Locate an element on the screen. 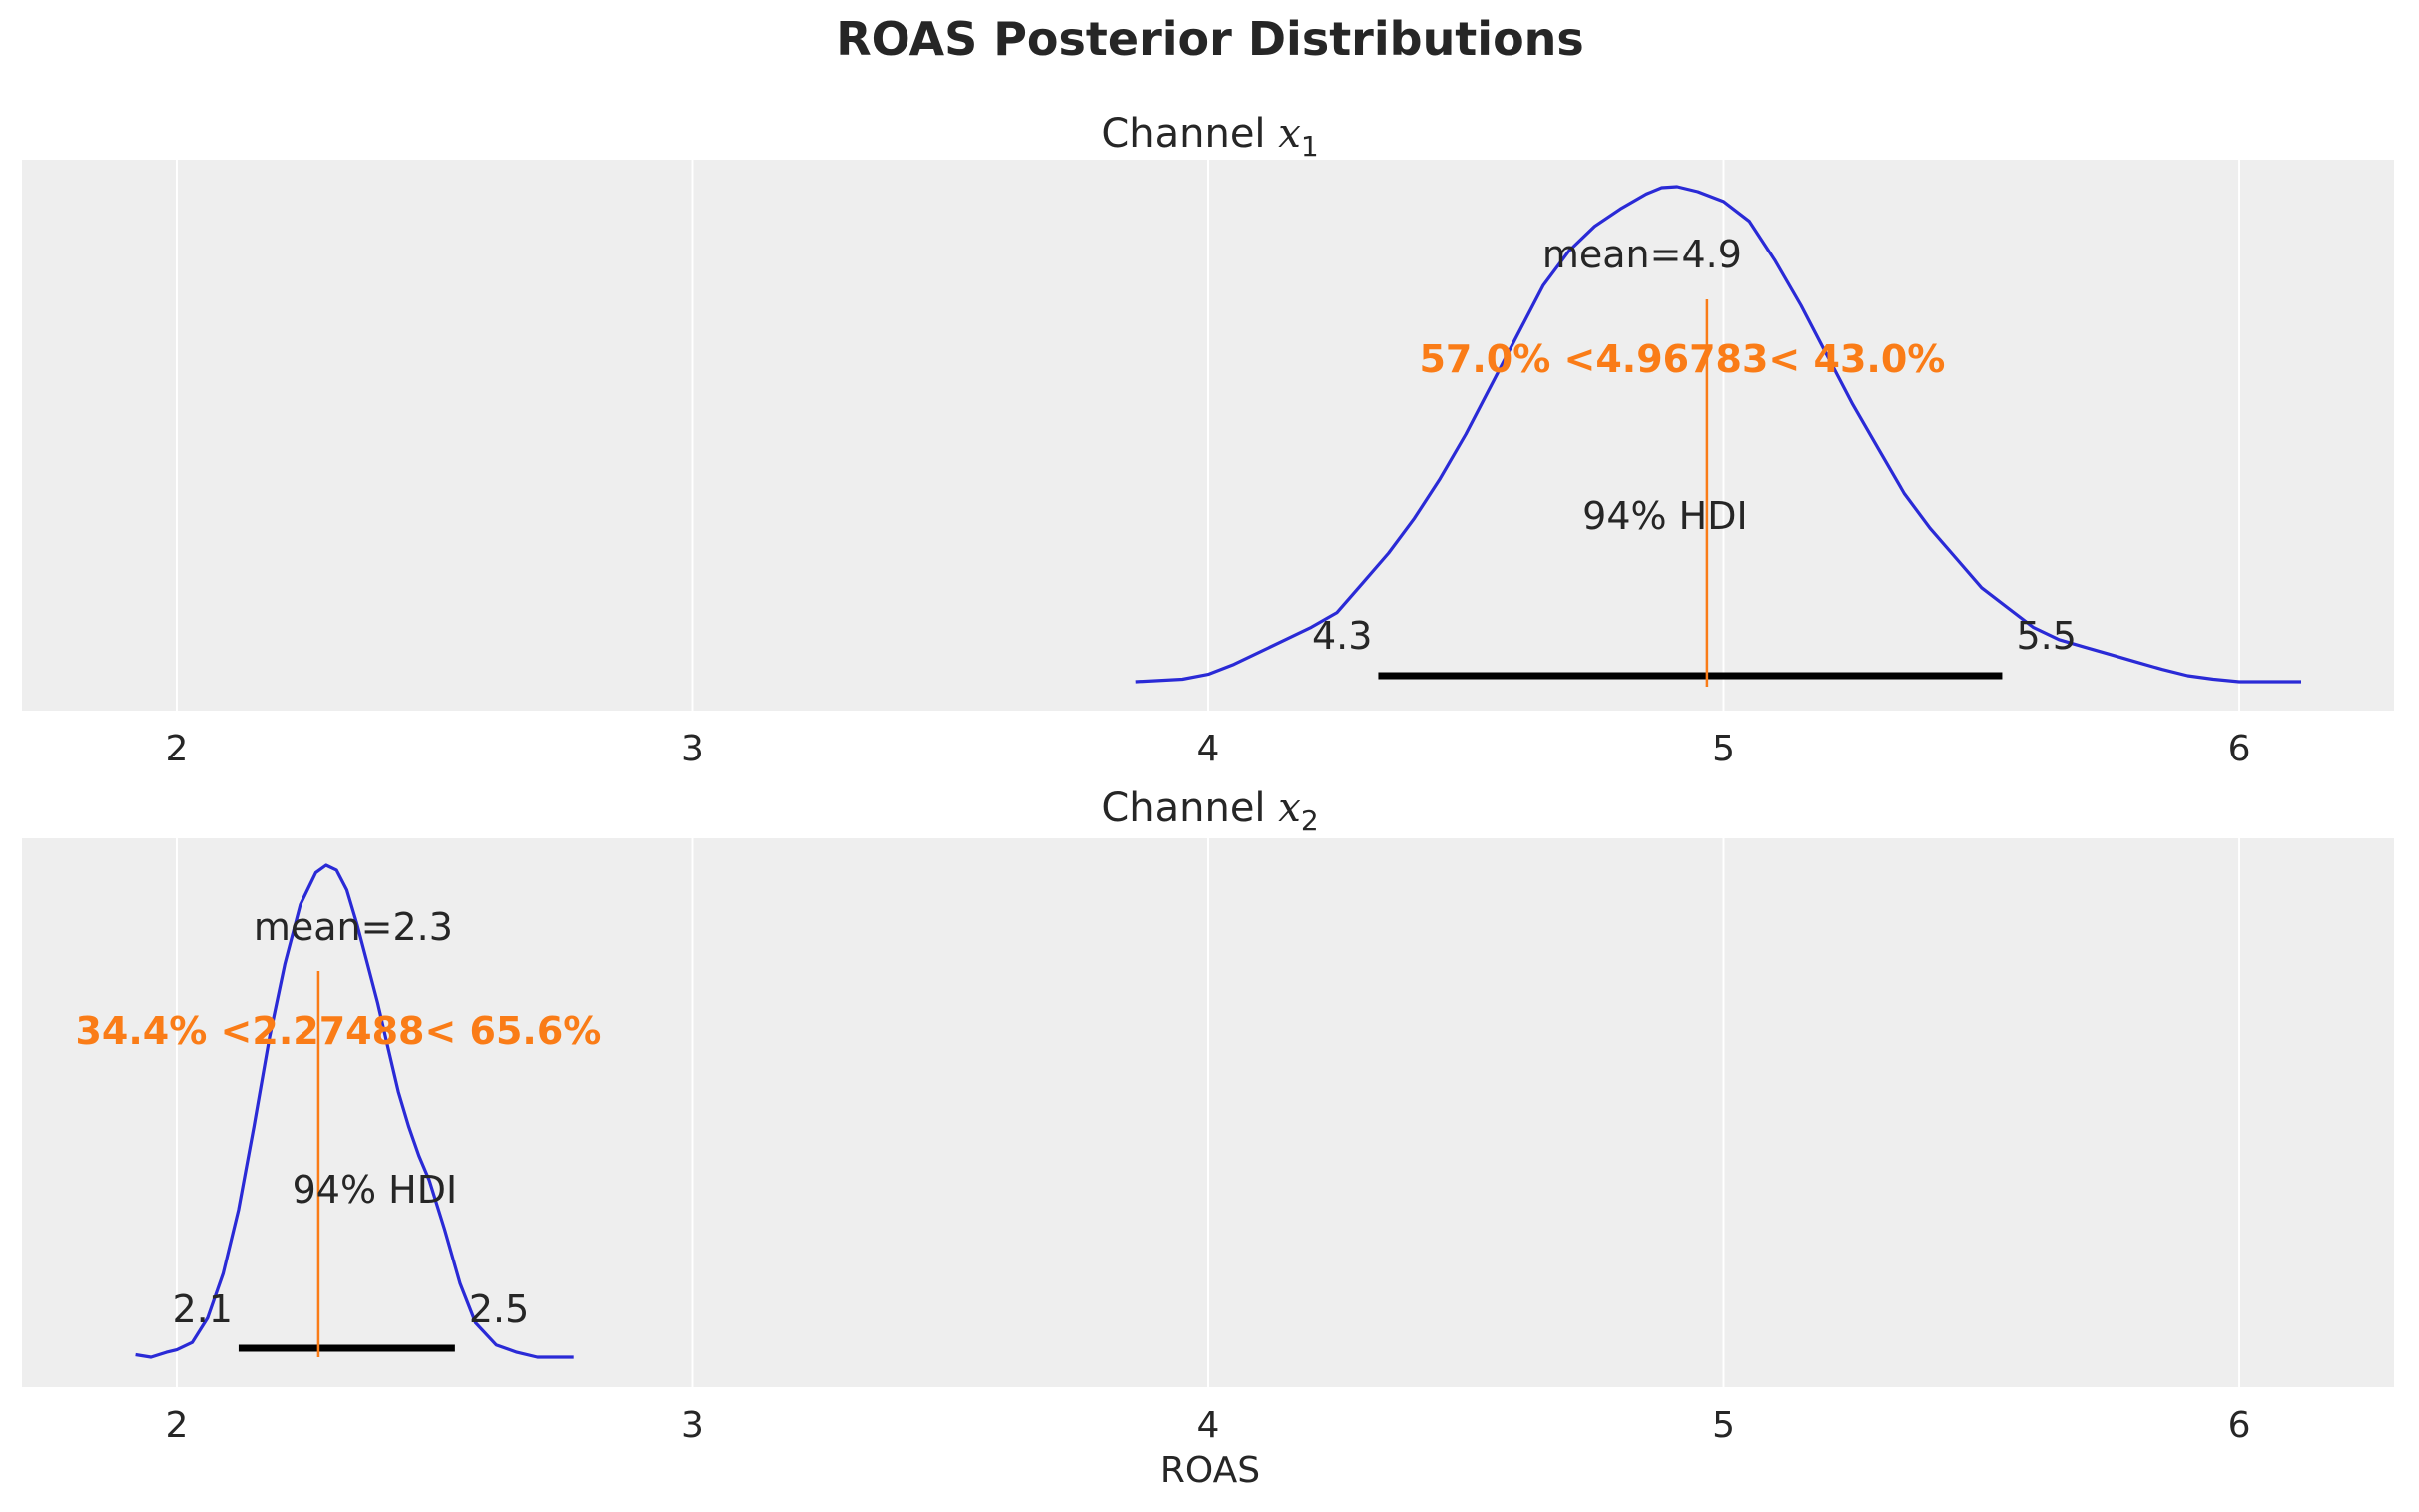  panel-title: Channel x2 is located at coordinates (1209, 811).